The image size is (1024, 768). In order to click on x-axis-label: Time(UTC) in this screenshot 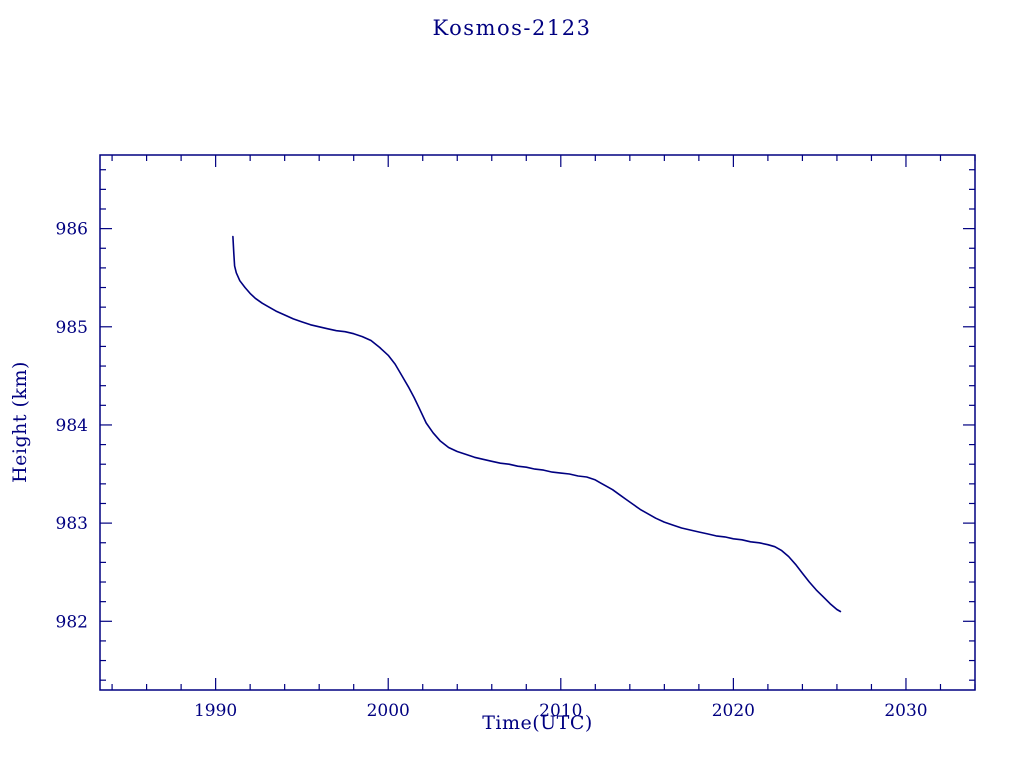, I will do `click(537, 723)`.